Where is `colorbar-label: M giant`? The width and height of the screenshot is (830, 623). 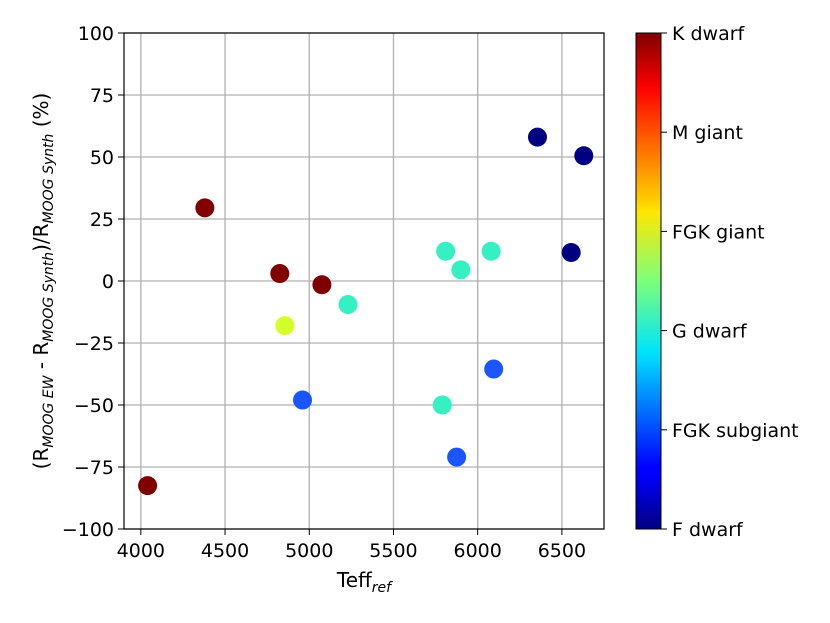 colorbar-label: M giant is located at coordinates (707, 133).